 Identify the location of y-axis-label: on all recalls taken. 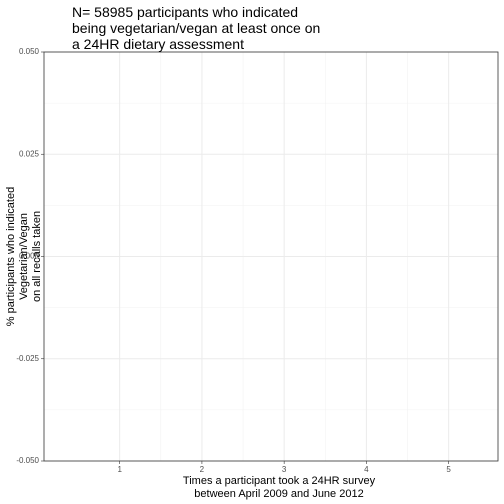
(37, 256).